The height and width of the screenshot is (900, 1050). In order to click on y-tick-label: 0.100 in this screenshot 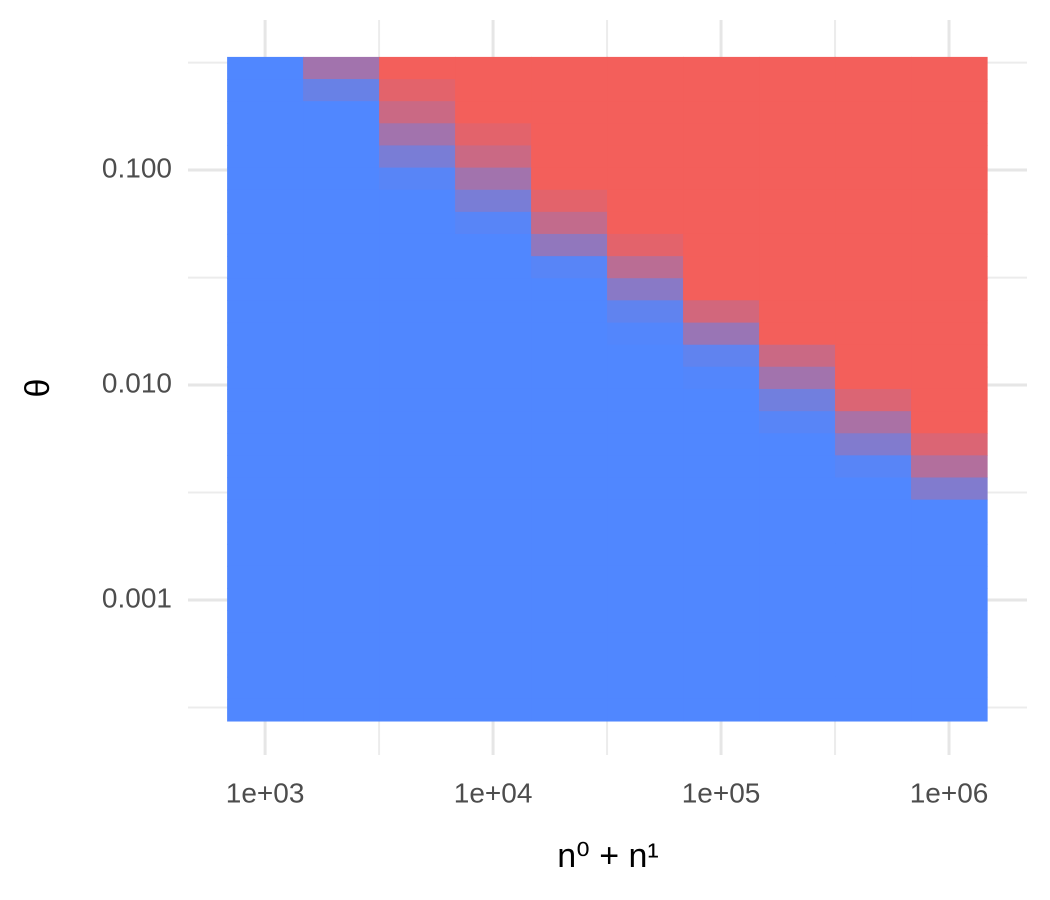, I will do `click(137, 167)`.